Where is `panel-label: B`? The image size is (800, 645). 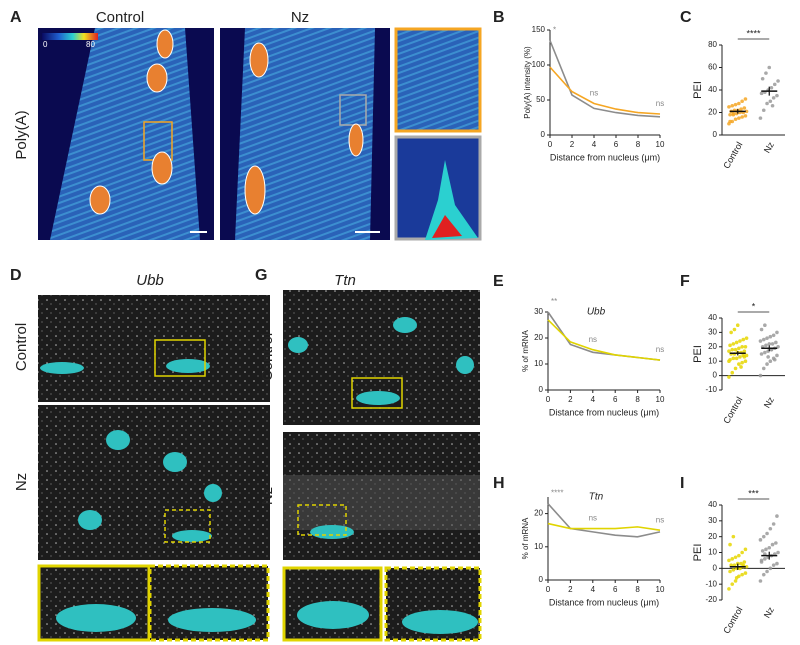 panel-label: B is located at coordinates (499, 17).